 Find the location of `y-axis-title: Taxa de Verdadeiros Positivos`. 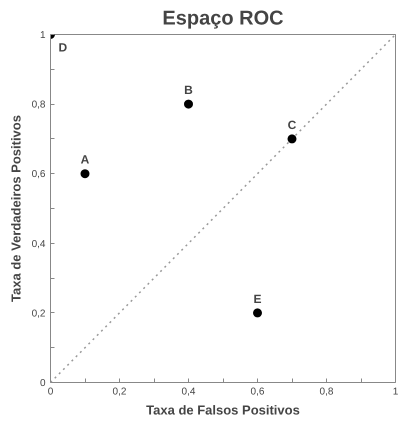

y-axis-title: Taxa de Verdadeiros Positivos is located at coordinates (16, 208).